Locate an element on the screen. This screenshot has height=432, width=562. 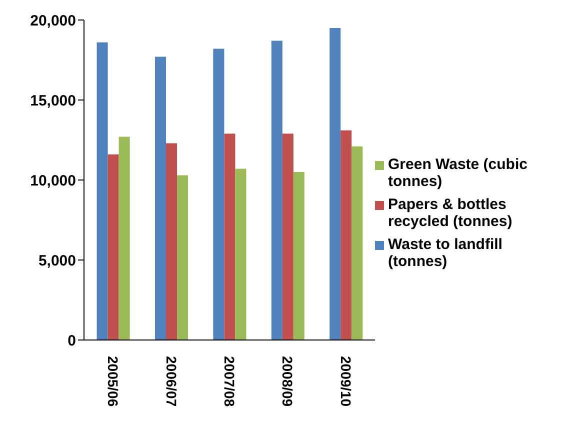
x-tick-label: 2009/10 is located at coordinates (346, 381).